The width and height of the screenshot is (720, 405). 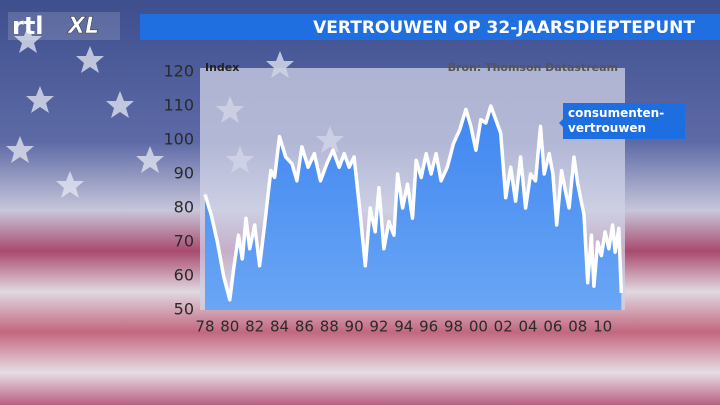 I want to click on y-tick-label: 90, so click(x=184, y=173).